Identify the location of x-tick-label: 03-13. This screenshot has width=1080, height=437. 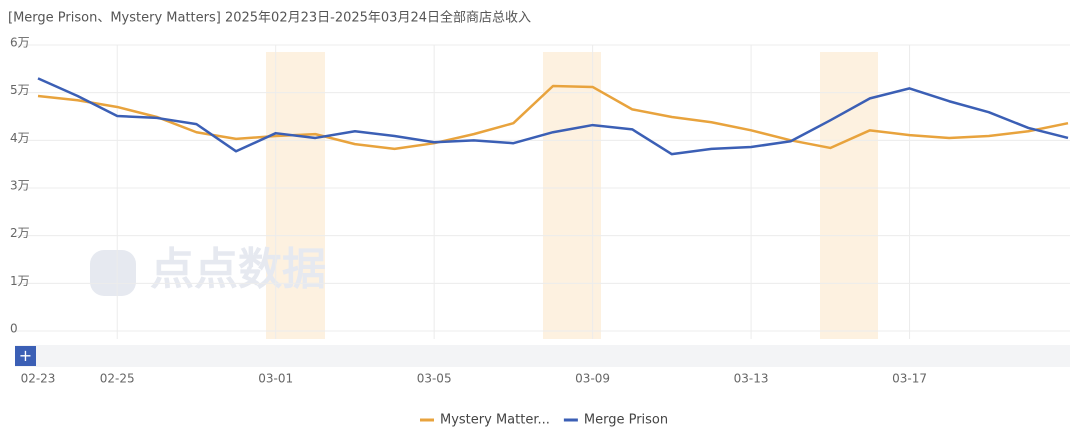
(751, 379).